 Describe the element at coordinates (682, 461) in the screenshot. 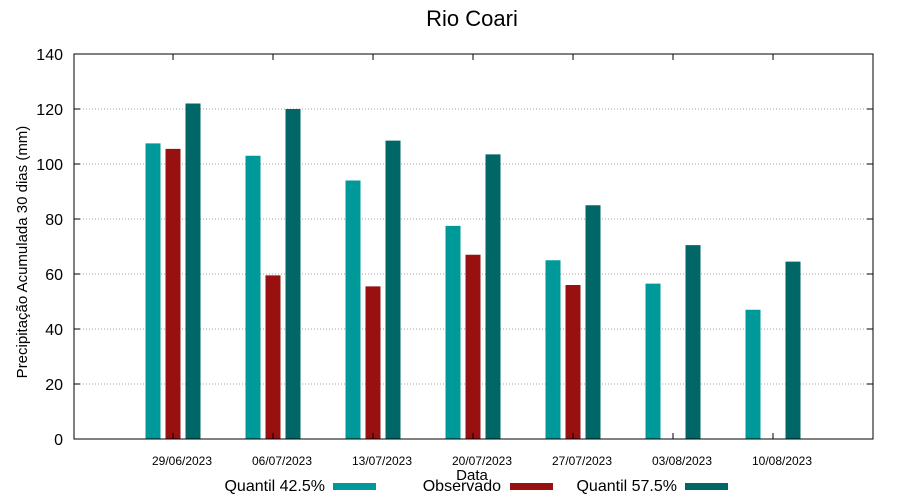

I see `x-tick-label: 03/08/2023` at that location.